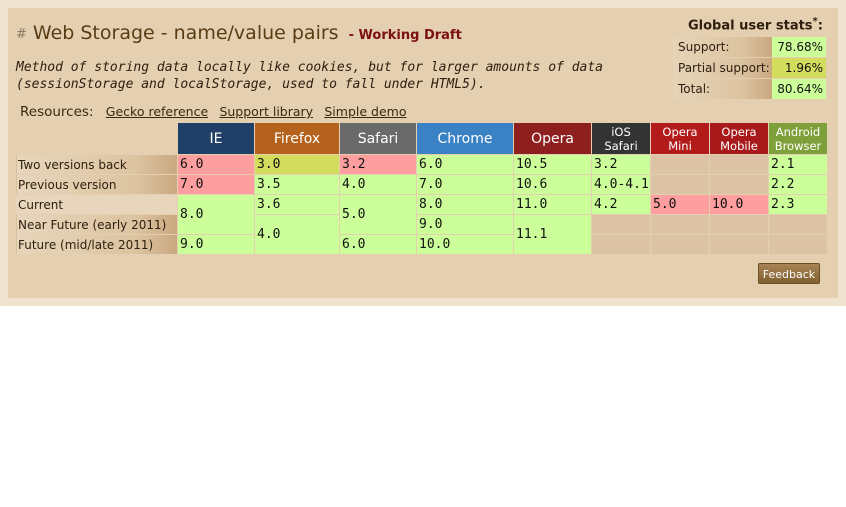 This screenshot has width=846, height=507. What do you see at coordinates (552, 138) in the screenshot?
I see `browser-header-opera: Opera` at bounding box center [552, 138].